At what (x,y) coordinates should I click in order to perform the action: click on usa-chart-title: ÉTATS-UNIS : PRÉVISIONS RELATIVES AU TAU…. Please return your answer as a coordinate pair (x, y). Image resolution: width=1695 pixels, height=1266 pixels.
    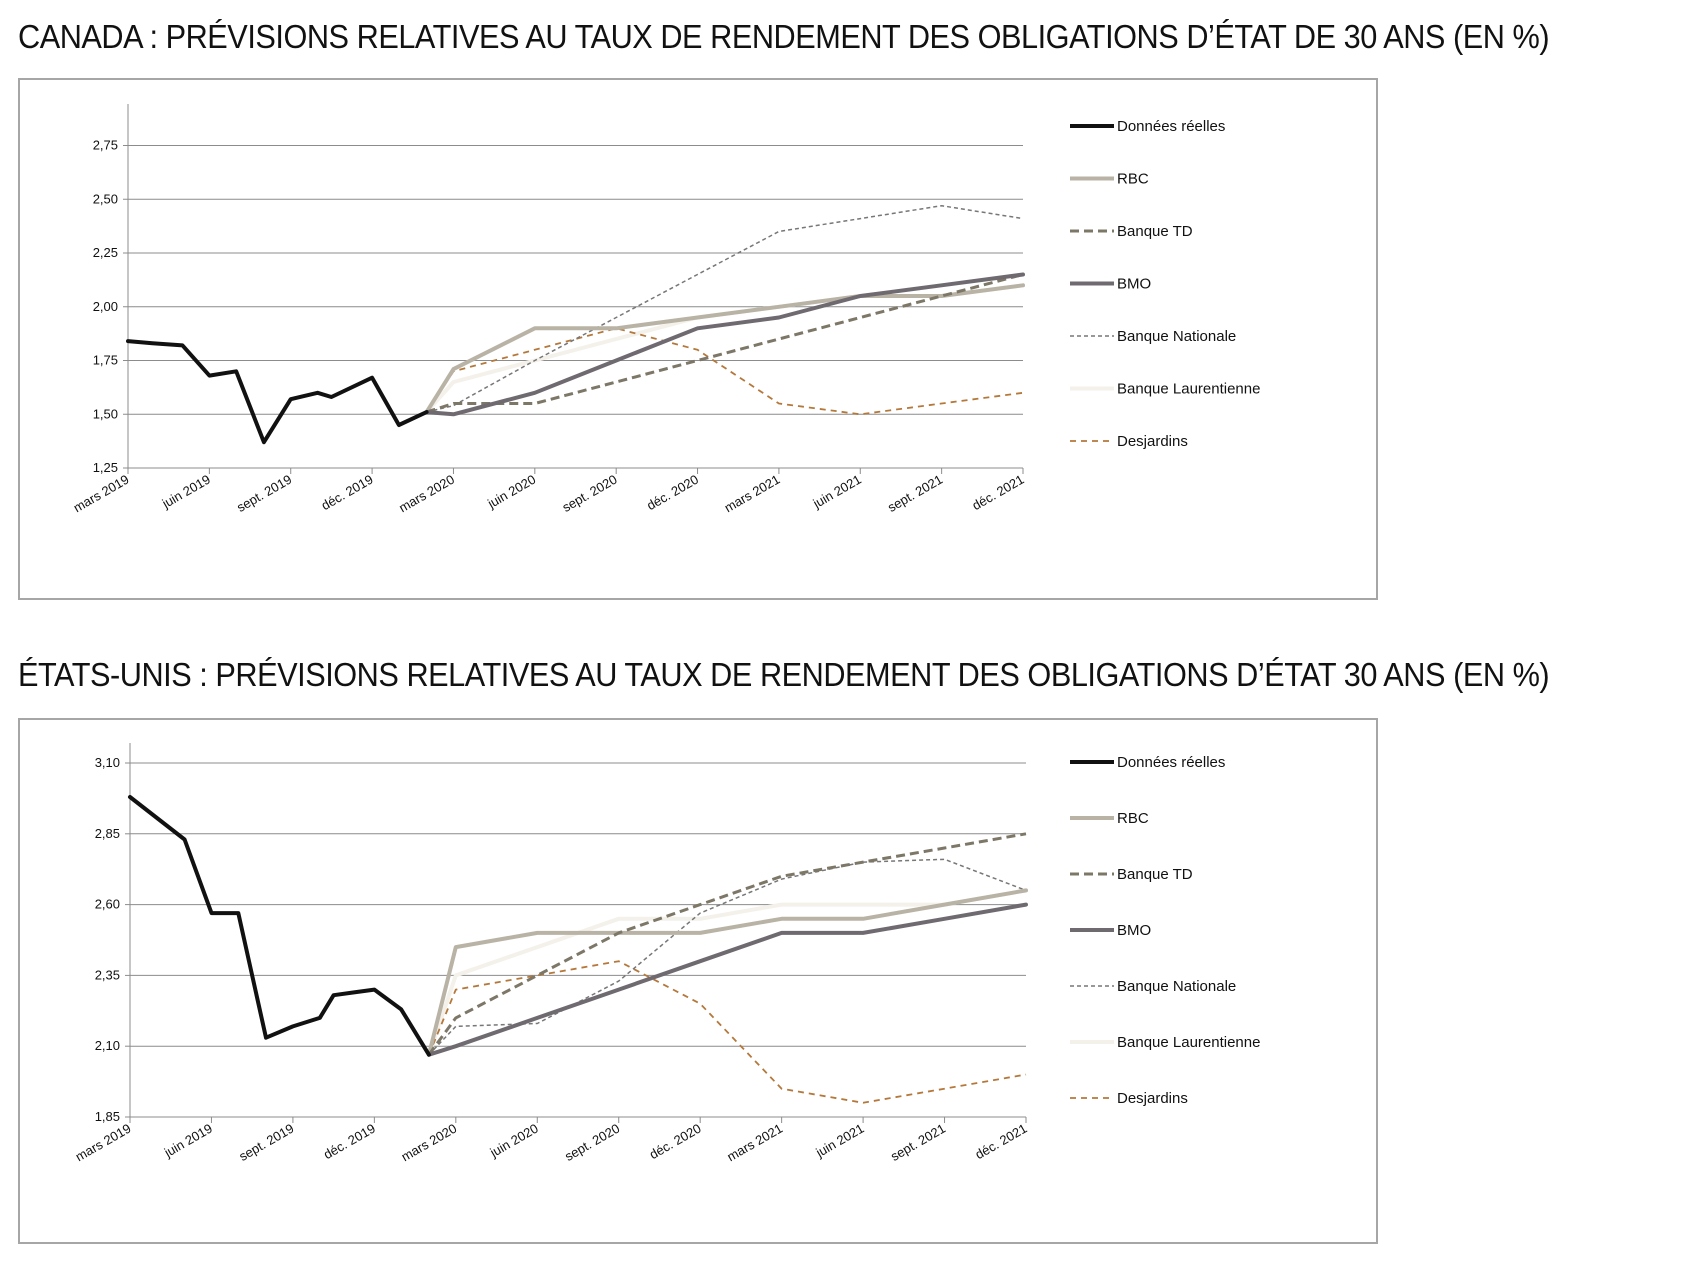
    Looking at the image, I should click on (784, 674).